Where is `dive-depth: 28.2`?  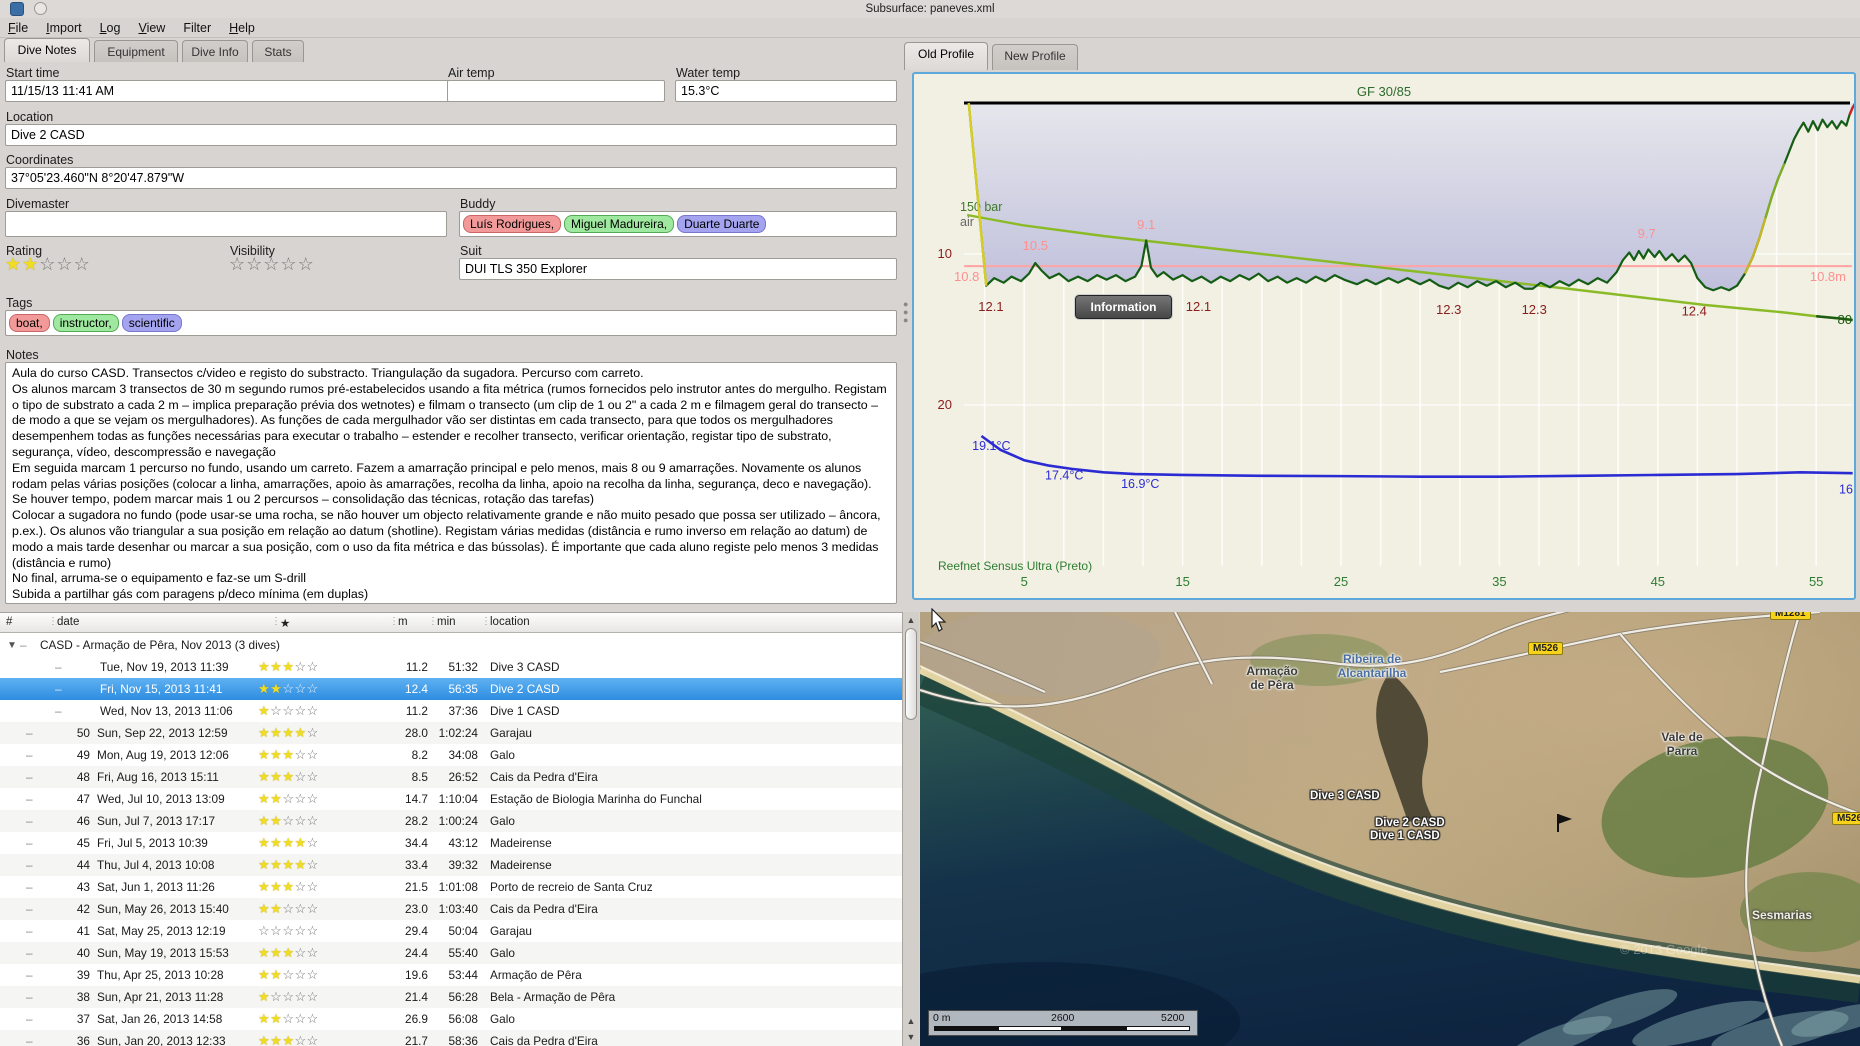
dive-depth: 28.2 is located at coordinates (416, 821).